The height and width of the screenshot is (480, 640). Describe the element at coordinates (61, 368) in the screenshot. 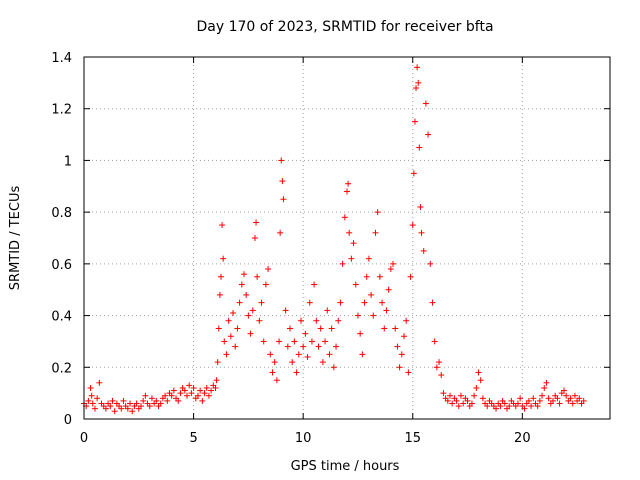

I see `y-tick-label: 0.2` at that location.